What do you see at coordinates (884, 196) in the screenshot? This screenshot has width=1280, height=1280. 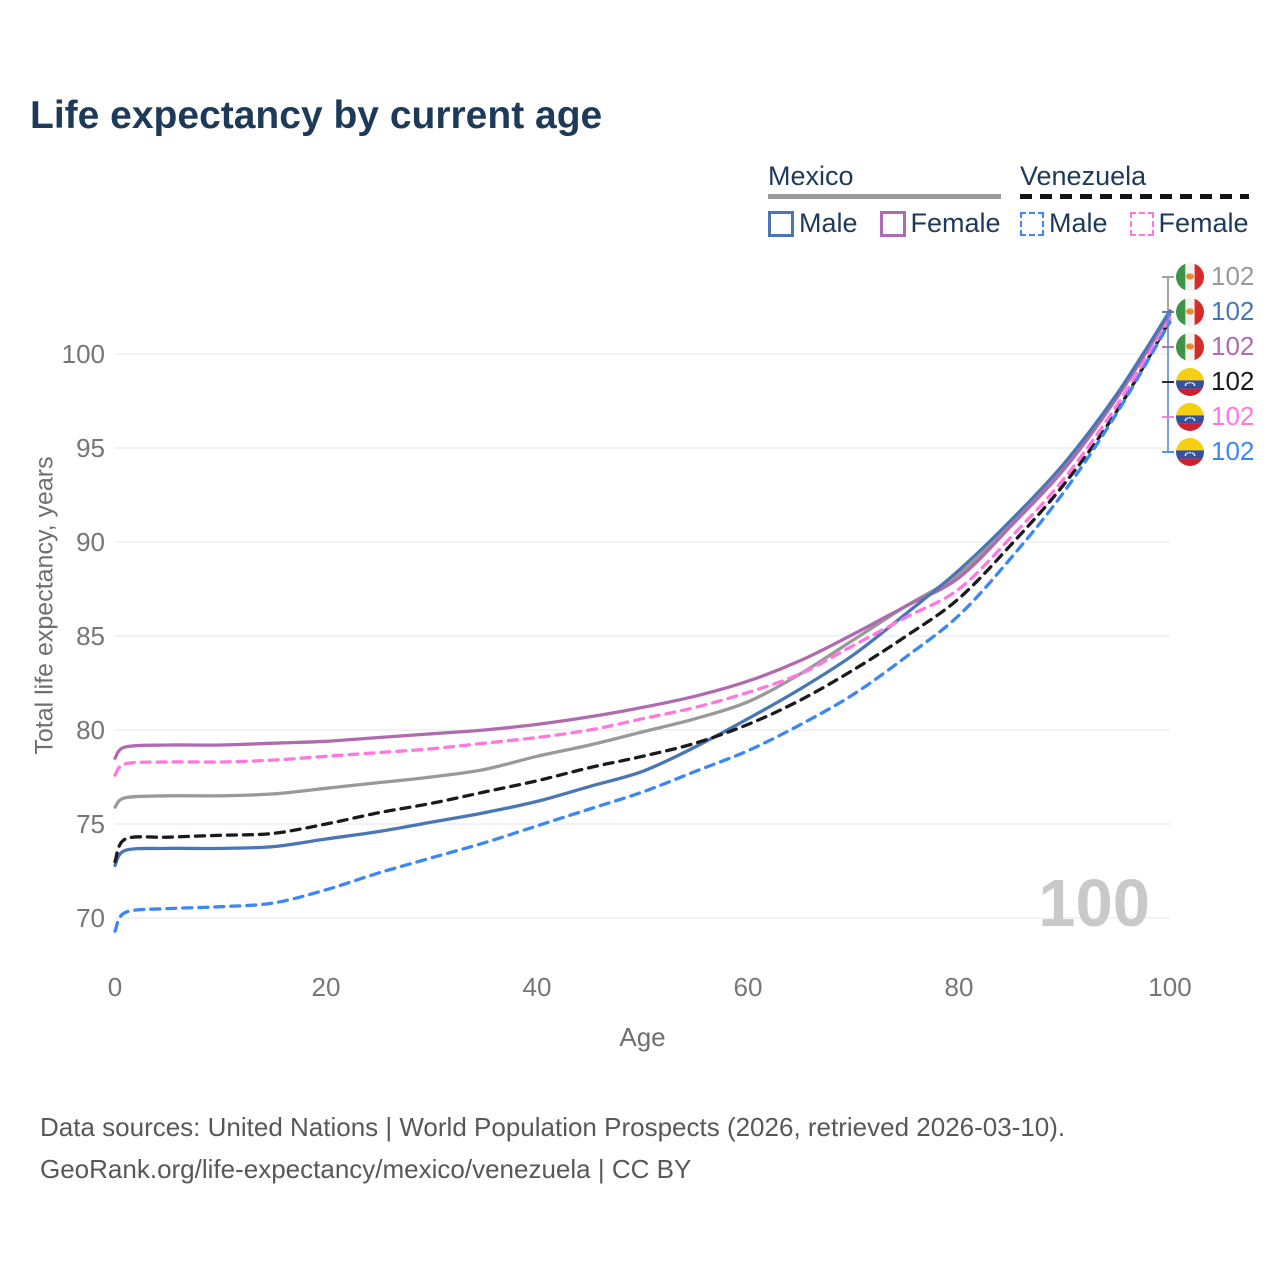 I see `mexico-solid-line-swatch` at bounding box center [884, 196].